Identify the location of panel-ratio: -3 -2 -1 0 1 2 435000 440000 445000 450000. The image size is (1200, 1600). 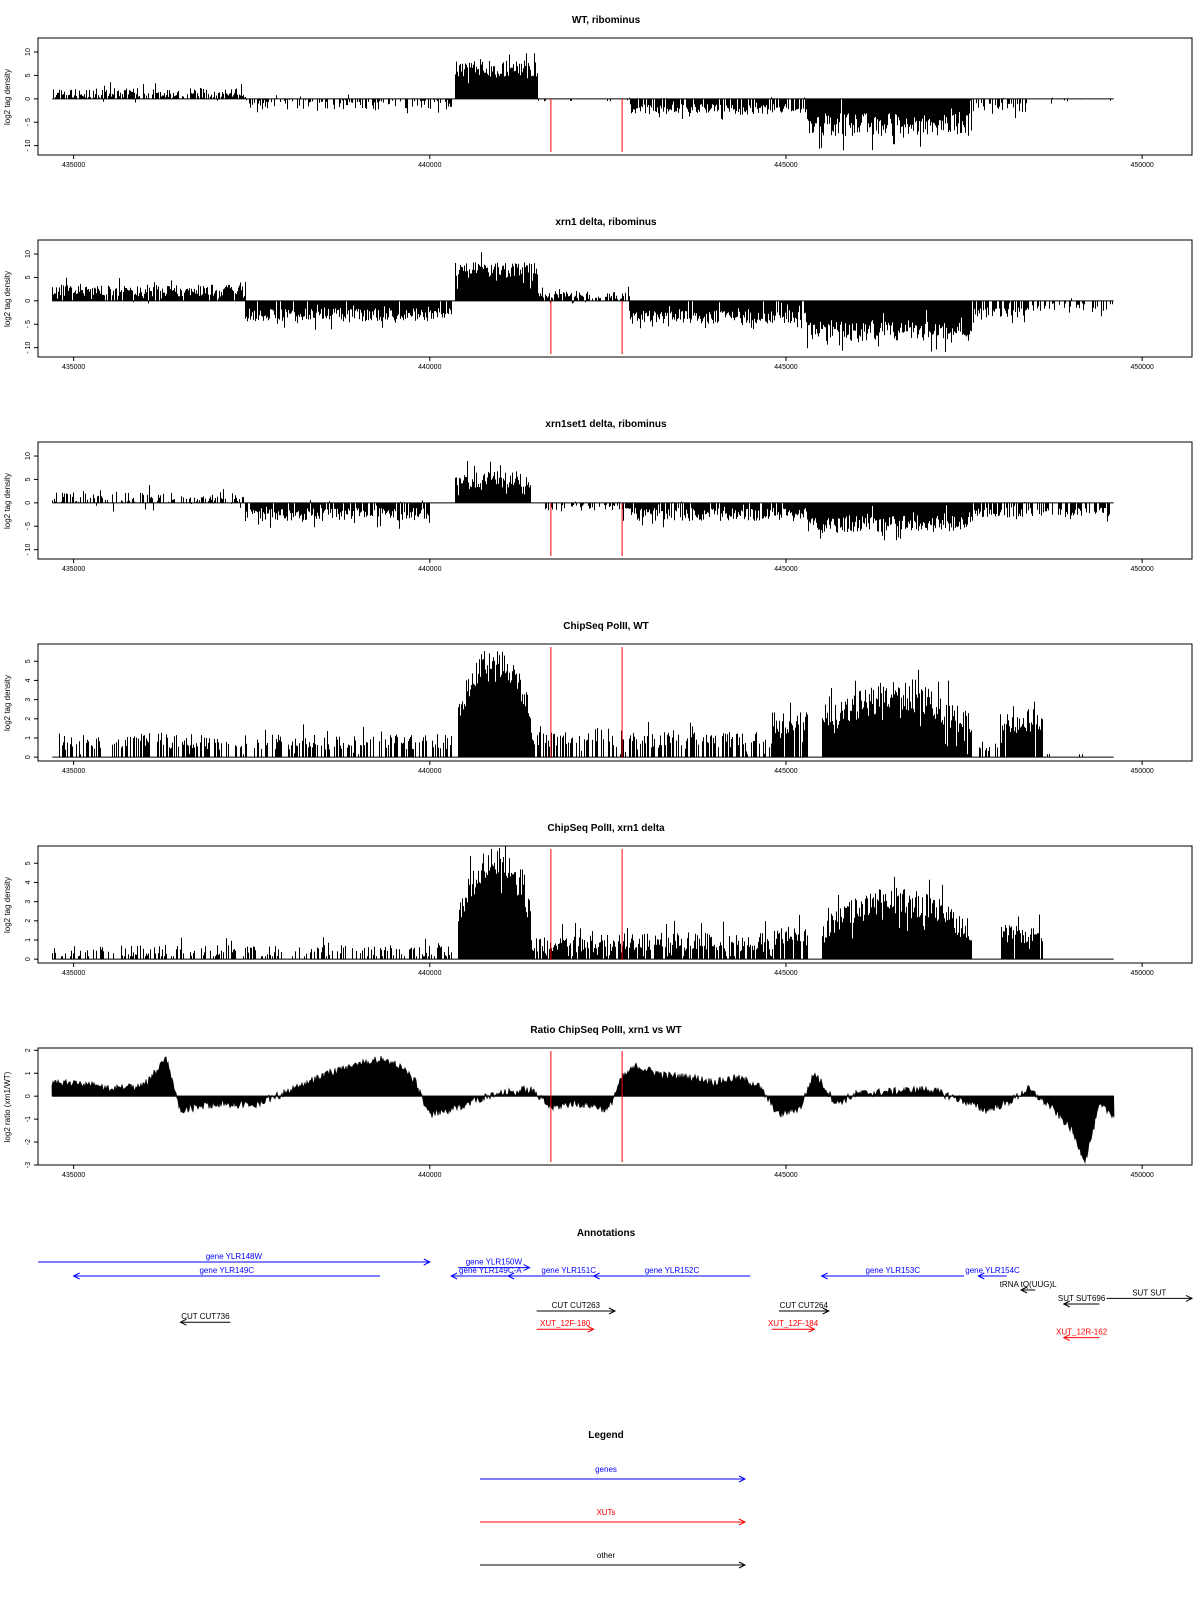
(609, 1113).